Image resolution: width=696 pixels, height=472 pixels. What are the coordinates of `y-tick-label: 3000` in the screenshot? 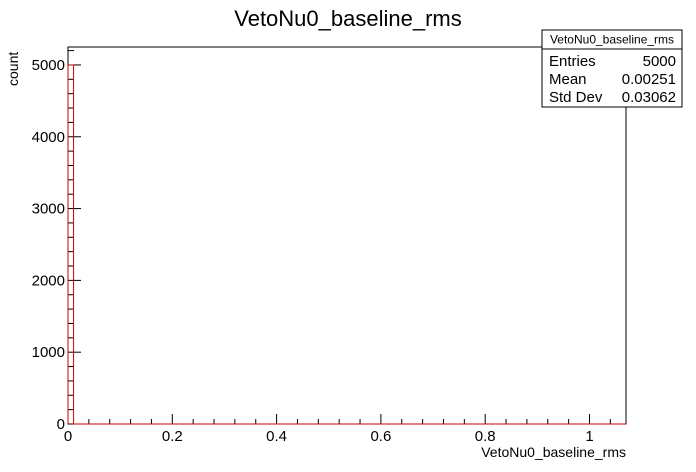 It's located at (48, 209).